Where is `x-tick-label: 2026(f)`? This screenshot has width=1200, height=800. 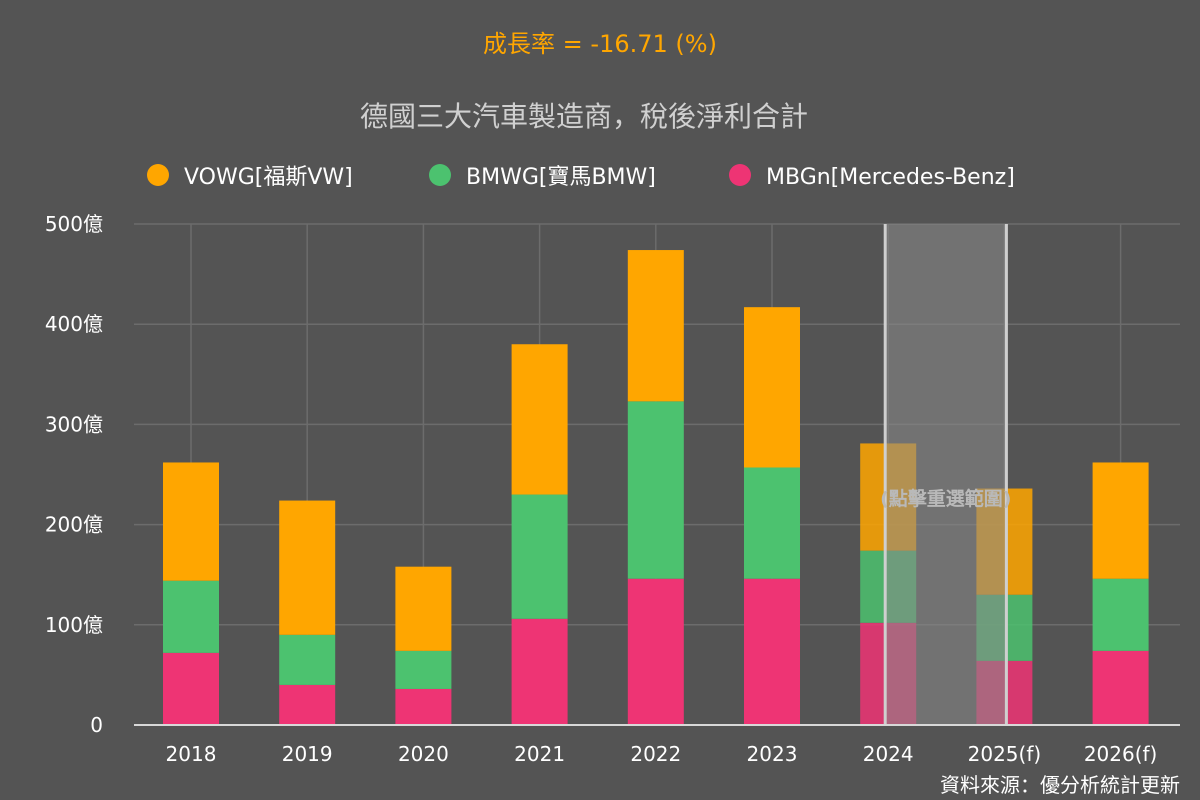 x-tick-label: 2026(f) is located at coordinates (1121, 754).